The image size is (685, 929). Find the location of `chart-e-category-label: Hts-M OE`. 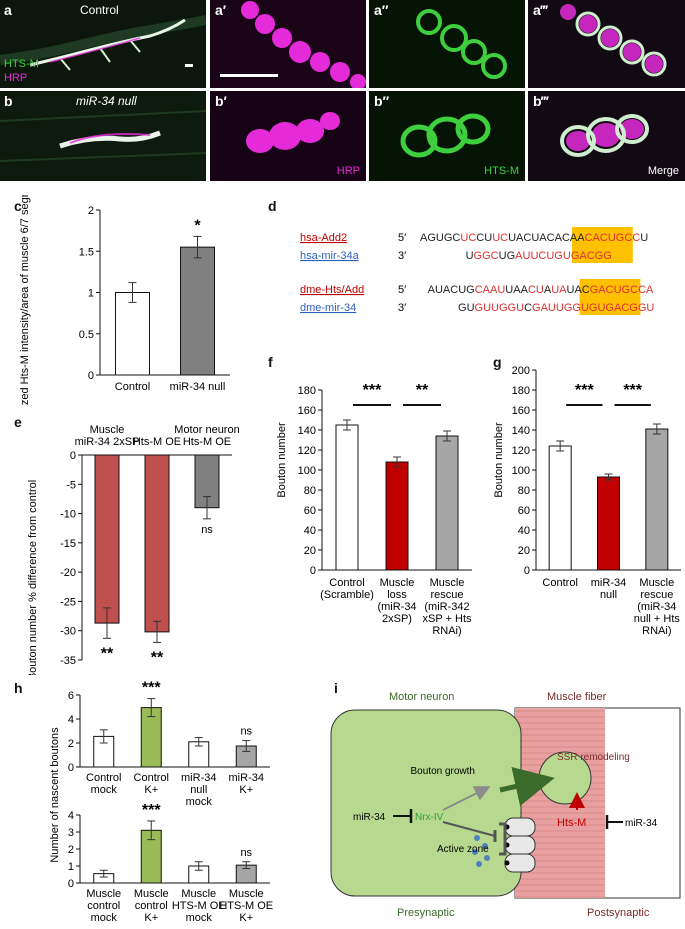

chart-e-category-label: Hts-M OE is located at coordinates (157, 442).